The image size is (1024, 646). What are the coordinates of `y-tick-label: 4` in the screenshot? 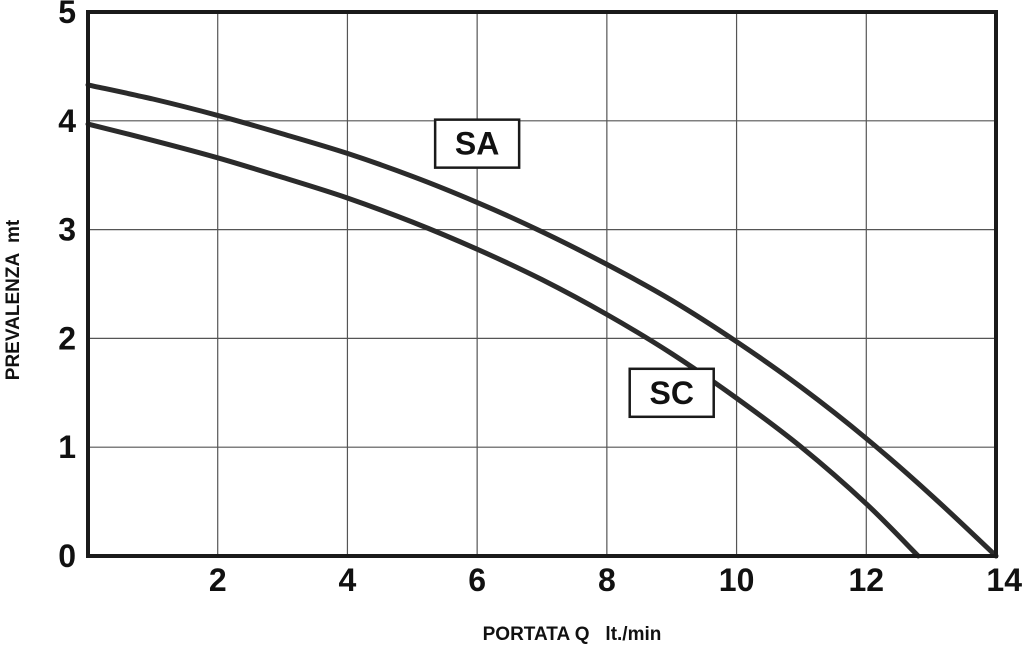 It's located at (67, 121).